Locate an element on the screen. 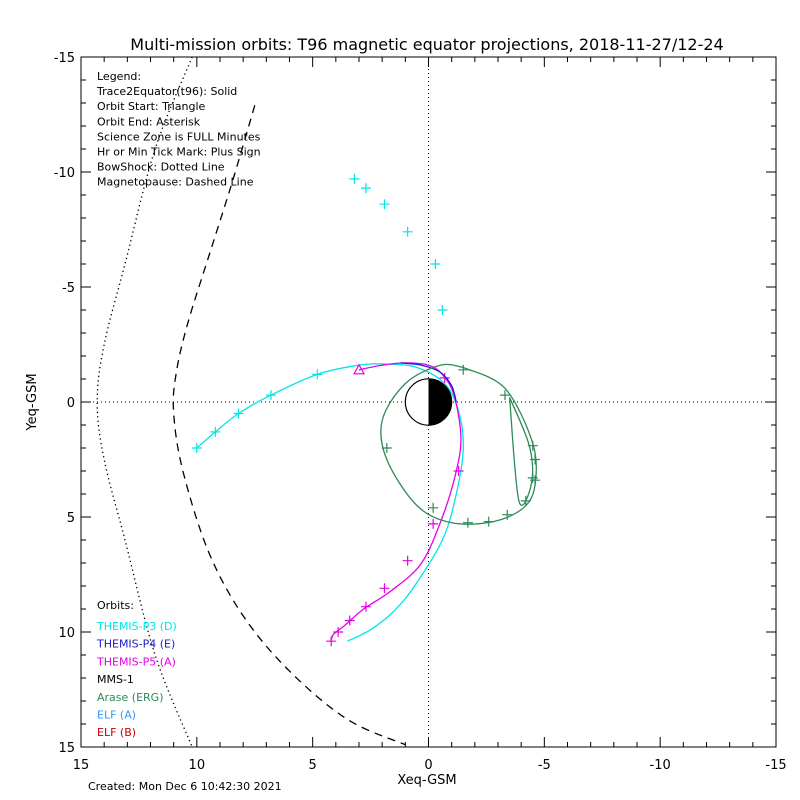  x-tick-label: -15 is located at coordinates (775, 765).